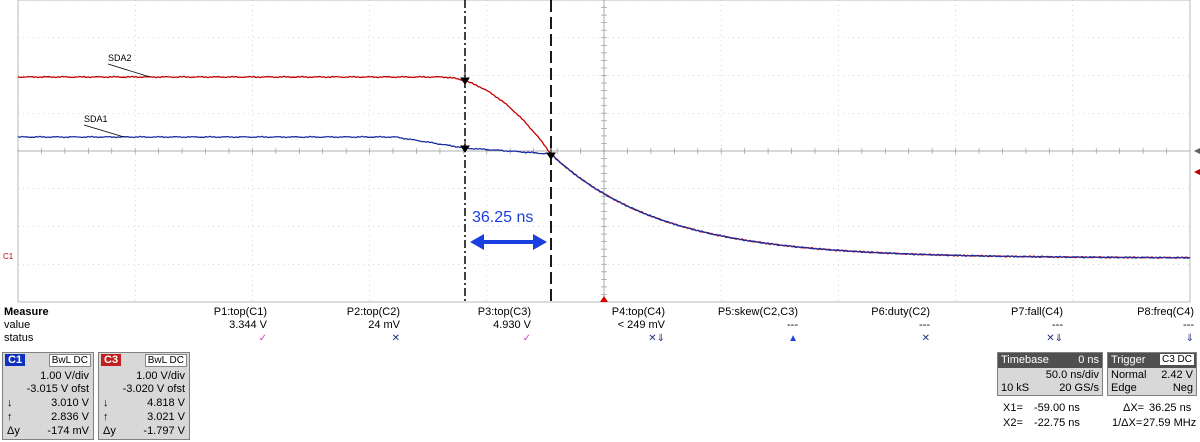 This screenshot has width=1200, height=442. What do you see at coordinates (1057, 408) in the screenshot?
I see `x1-value: -59.00 ns` at bounding box center [1057, 408].